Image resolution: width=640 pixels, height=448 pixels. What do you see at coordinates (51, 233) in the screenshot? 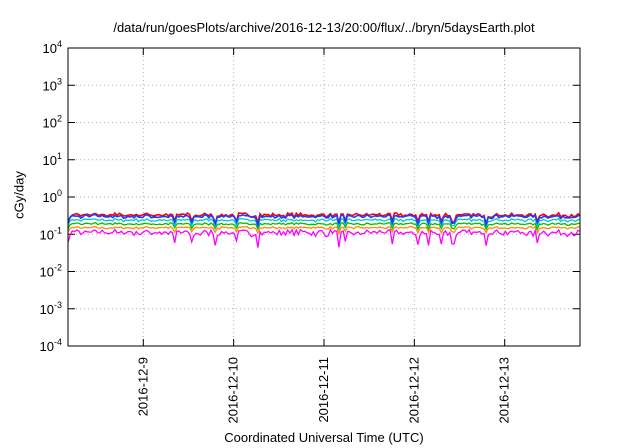
I see `y-tick-label: 10⁻¹` at bounding box center [51, 233].